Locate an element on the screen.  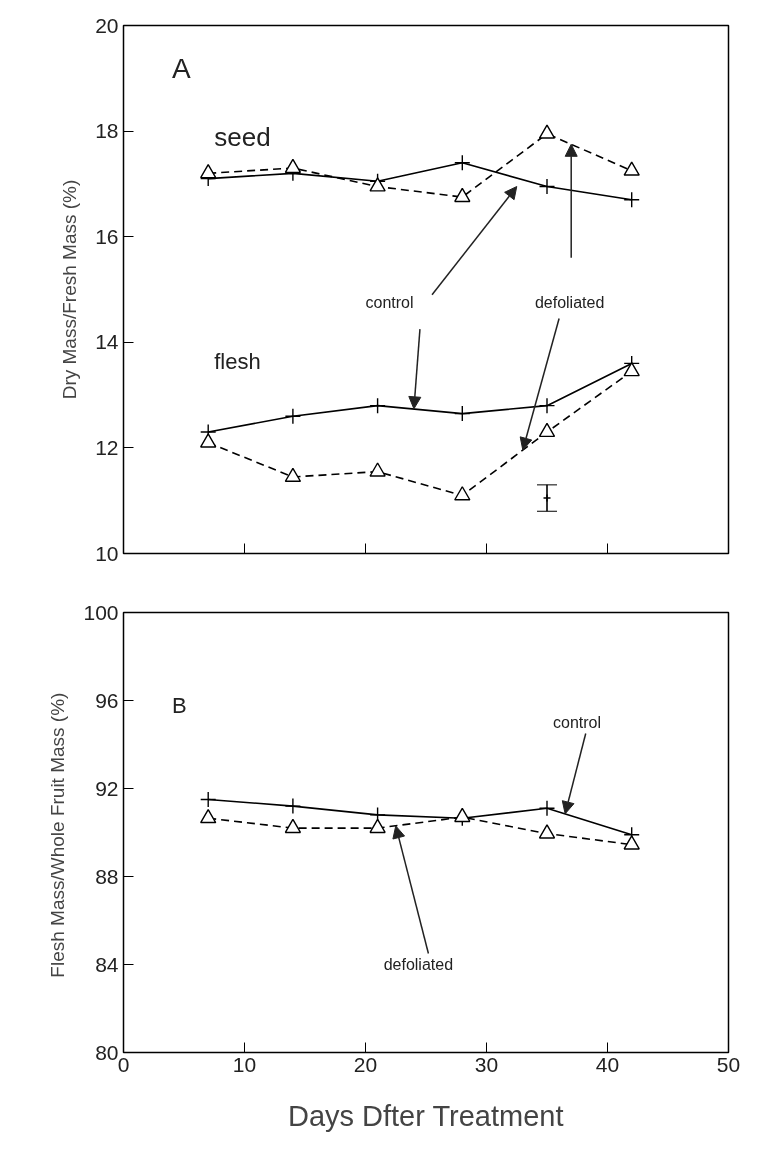
y-tick-label: 96 is located at coordinates (107, 700).